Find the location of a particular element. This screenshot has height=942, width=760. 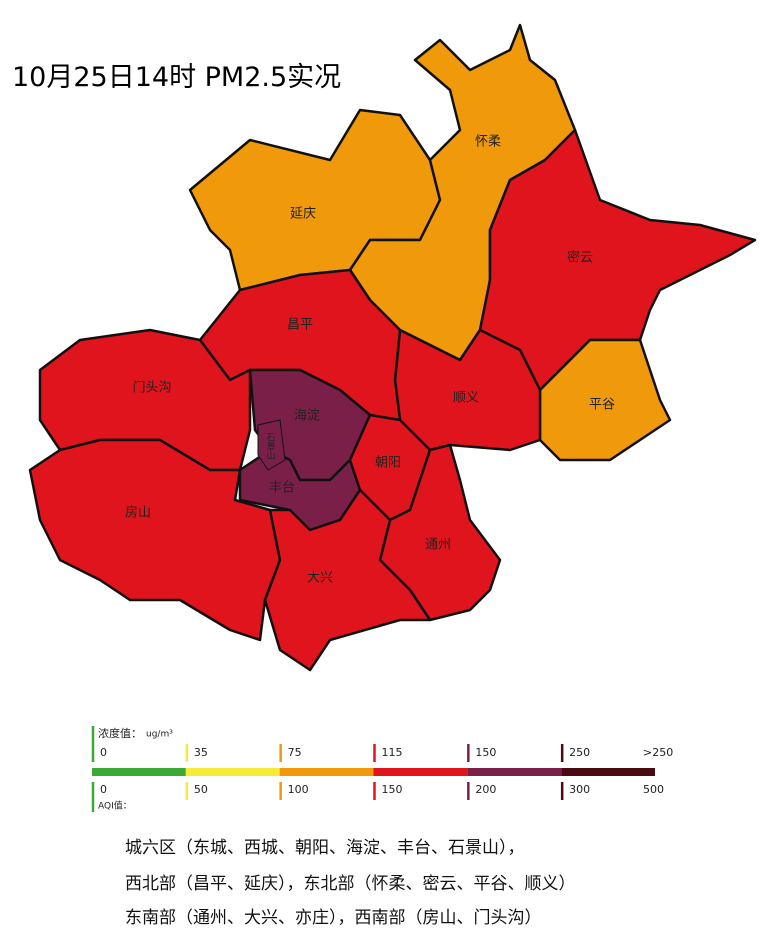

district-label: 怀柔 is located at coordinates (488, 142).